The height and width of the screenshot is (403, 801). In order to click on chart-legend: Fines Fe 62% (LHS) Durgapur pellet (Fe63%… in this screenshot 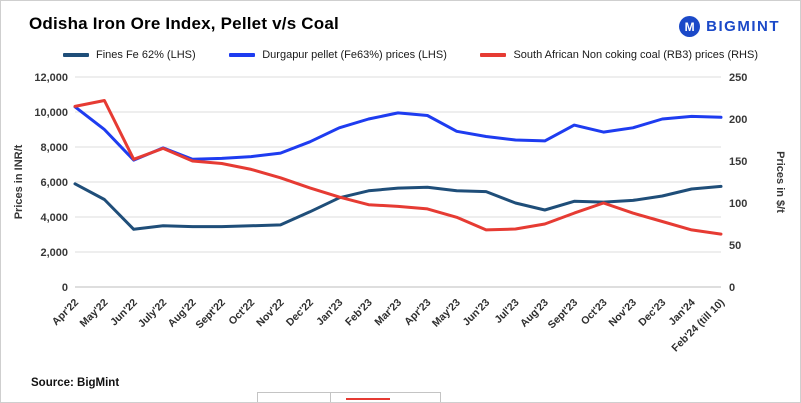, I will do `click(400, 55)`.